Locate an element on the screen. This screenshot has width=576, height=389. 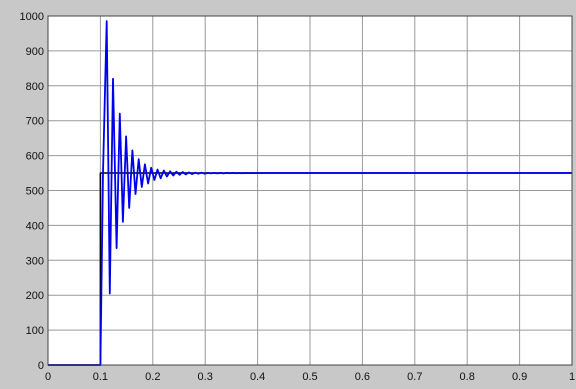
y-tick-label: 100 is located at coordinates (35, 331).